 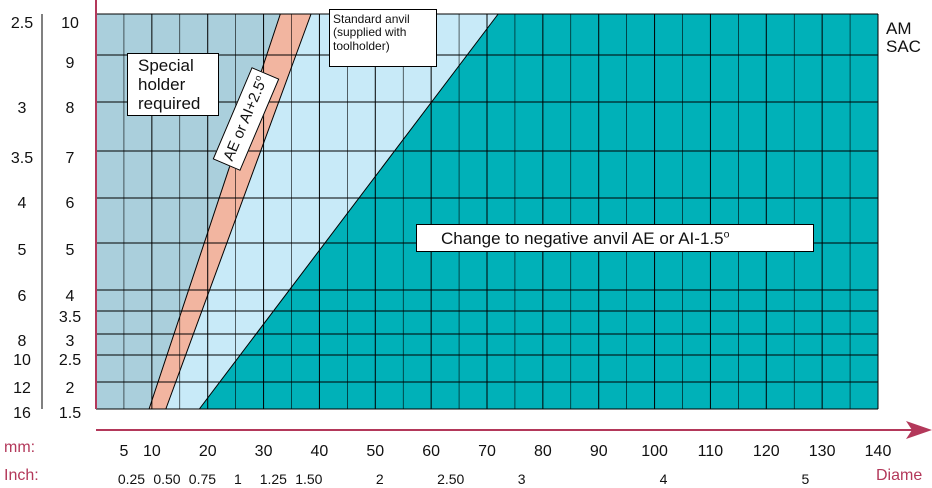 I want to click on y-label-outer: 10, so click(x=22, y=360).